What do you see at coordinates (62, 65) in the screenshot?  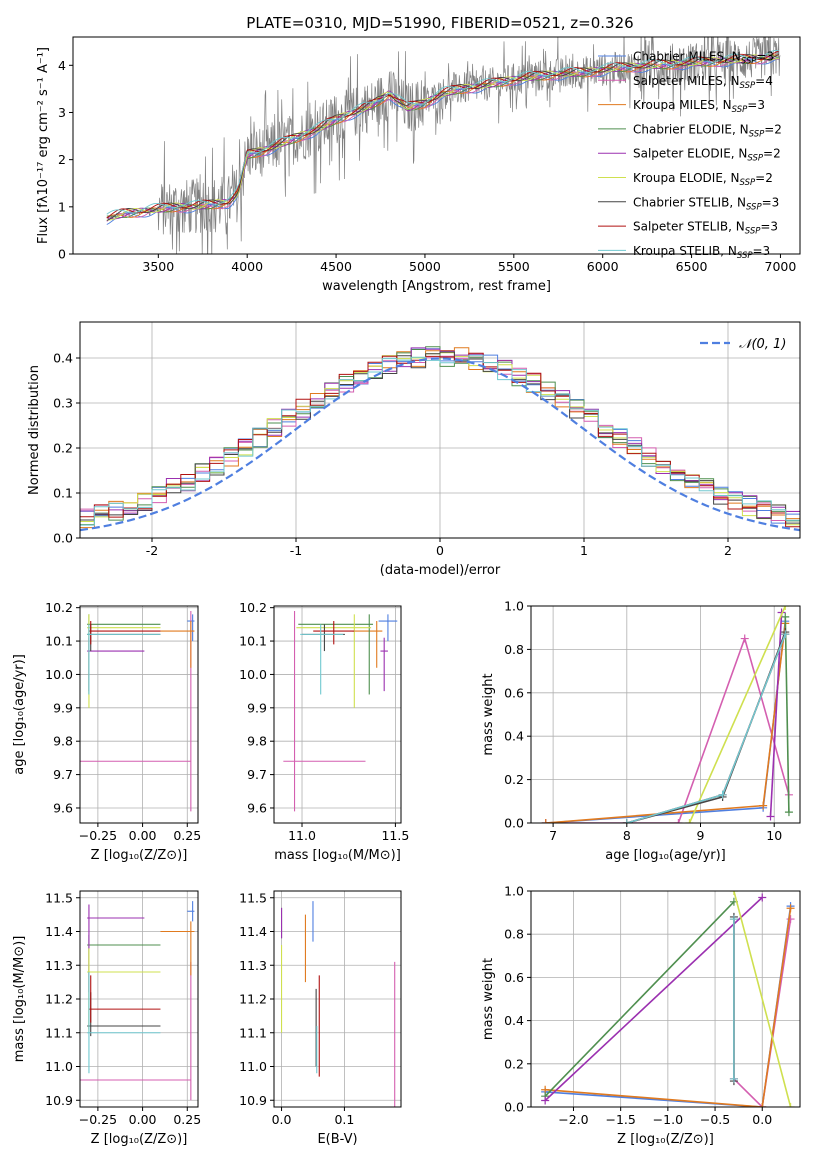 I see `y-tick-label: 4` at bounding box center [62, 65].